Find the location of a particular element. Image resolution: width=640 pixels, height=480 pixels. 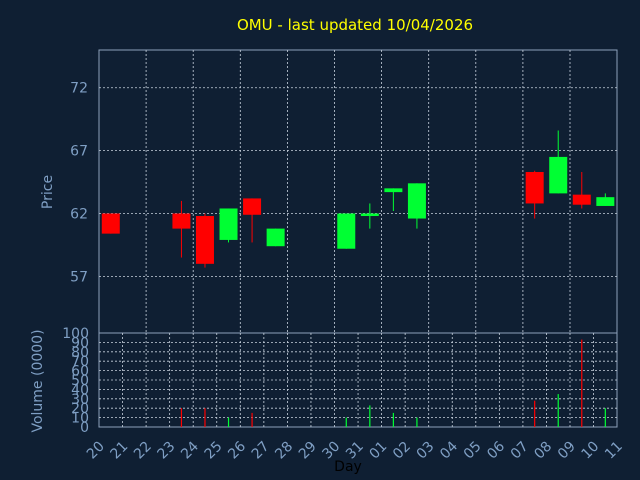

x-tick-label: 24 is located at coordinates (190, 450).